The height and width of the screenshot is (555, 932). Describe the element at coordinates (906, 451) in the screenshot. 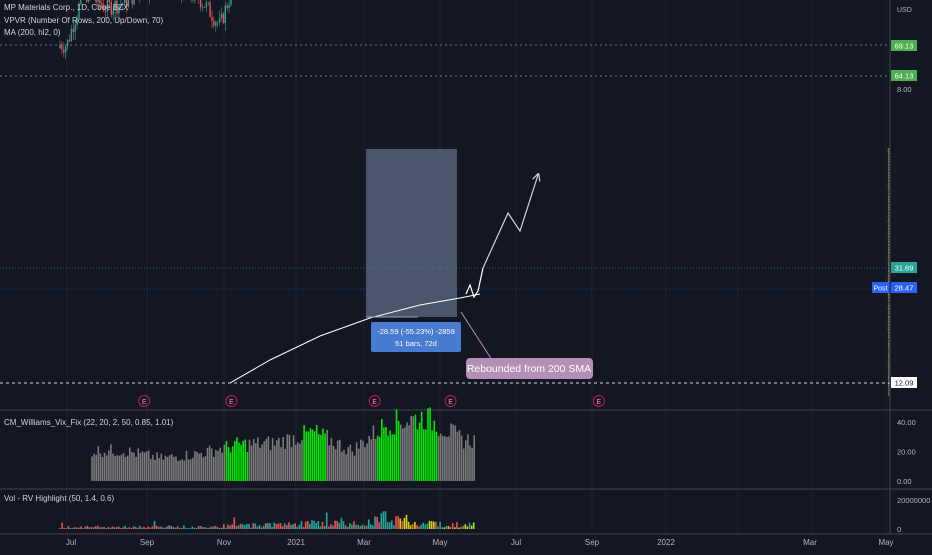

I see `williams-tick-label: 20.00` at that location.